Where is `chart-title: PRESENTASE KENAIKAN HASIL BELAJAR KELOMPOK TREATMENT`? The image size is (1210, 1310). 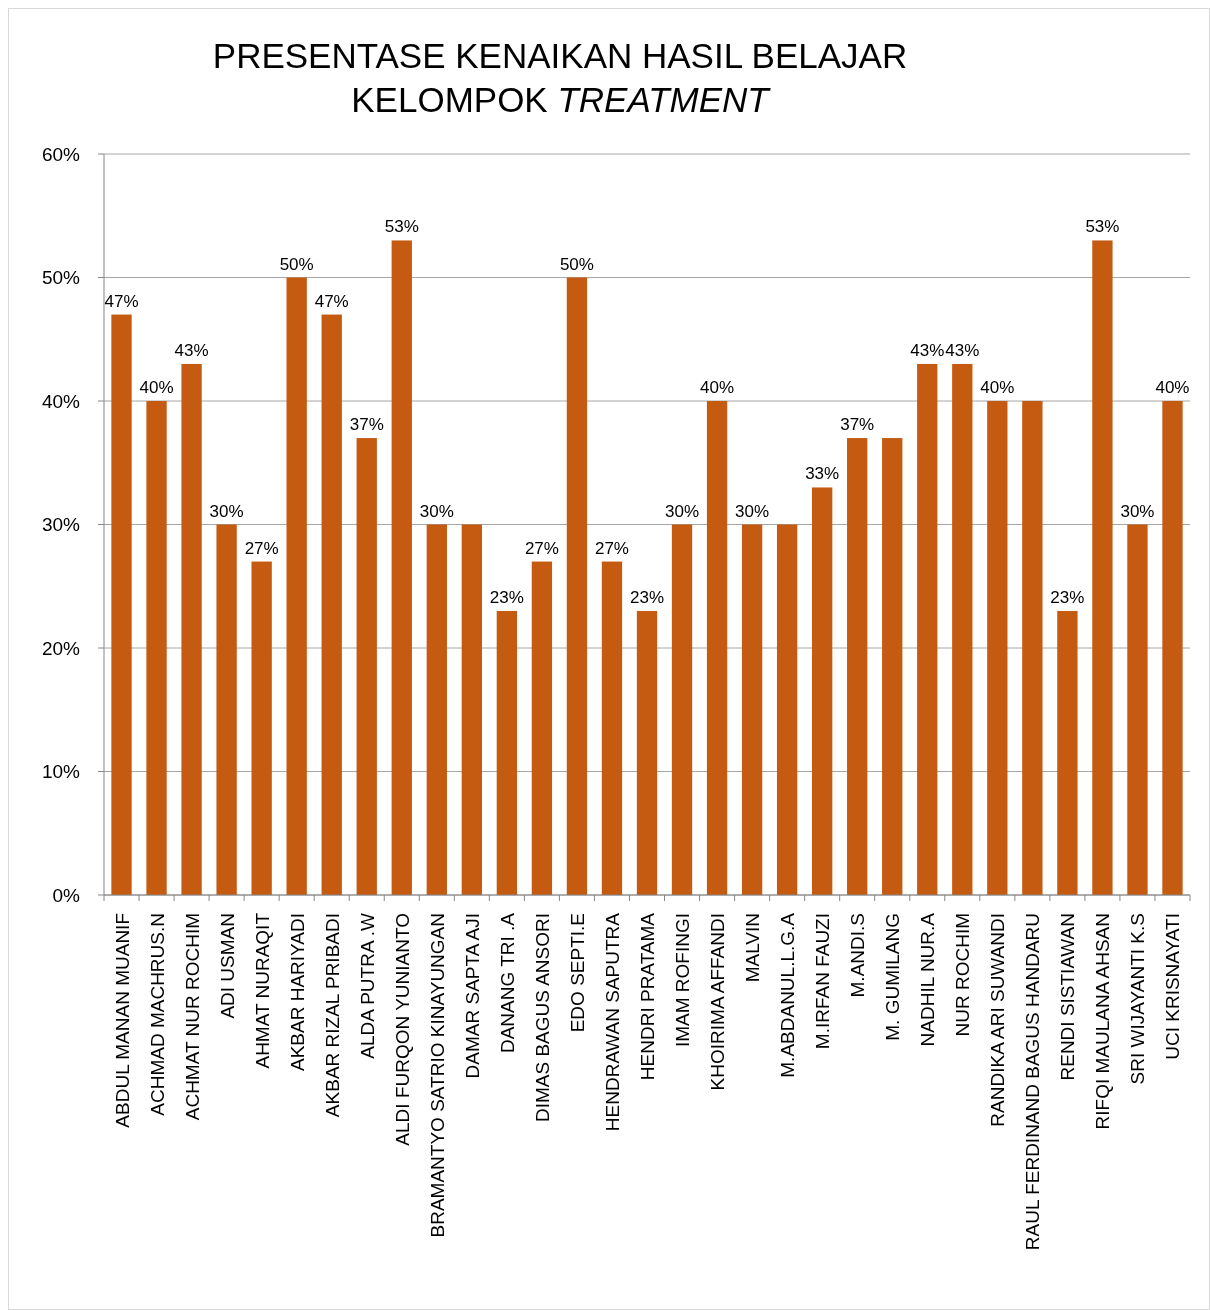
chart-title: PRESENTASE KENAIKAN HASIL BELAJAR KELOMPOK TREATMENT is located at coordinates (560, 77).